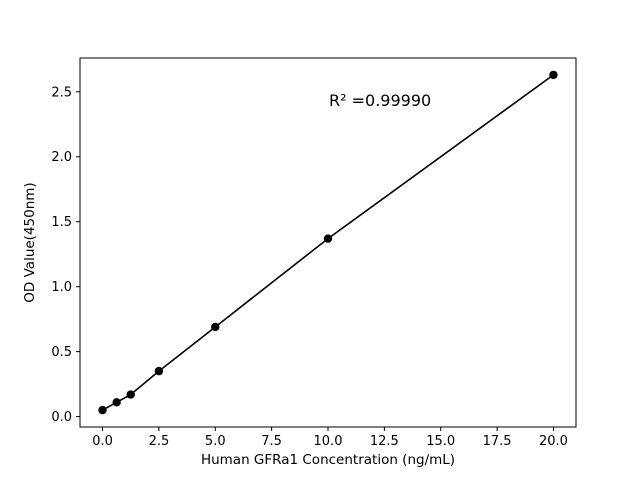 This screenshot has width=640, height=480. Describe the element at coordinates (61, 222) in the screenshot. I see `y-tick-label: 1.5` at that location.